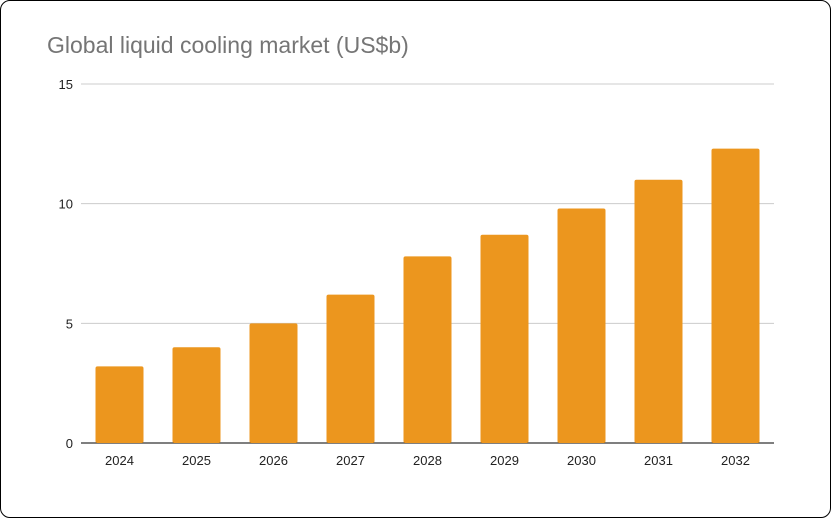 The width and height of the screenshot is (831, 518). I want to click on y-tick-label: 15, so click(66, 84).